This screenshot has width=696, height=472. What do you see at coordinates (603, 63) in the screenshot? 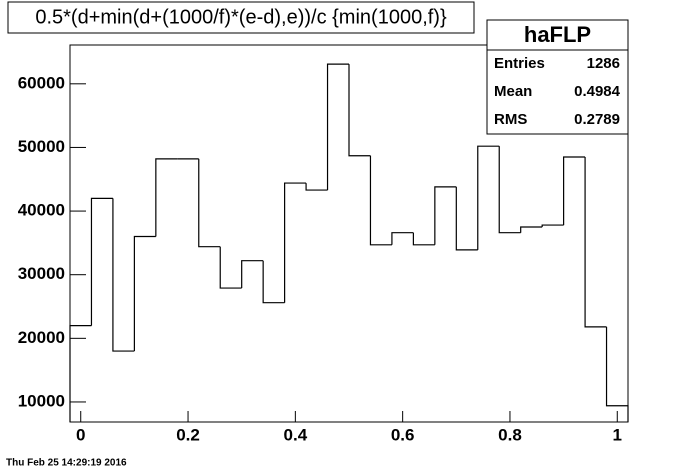
I see `stats-value: 1286` at bounding box center [603, 63].